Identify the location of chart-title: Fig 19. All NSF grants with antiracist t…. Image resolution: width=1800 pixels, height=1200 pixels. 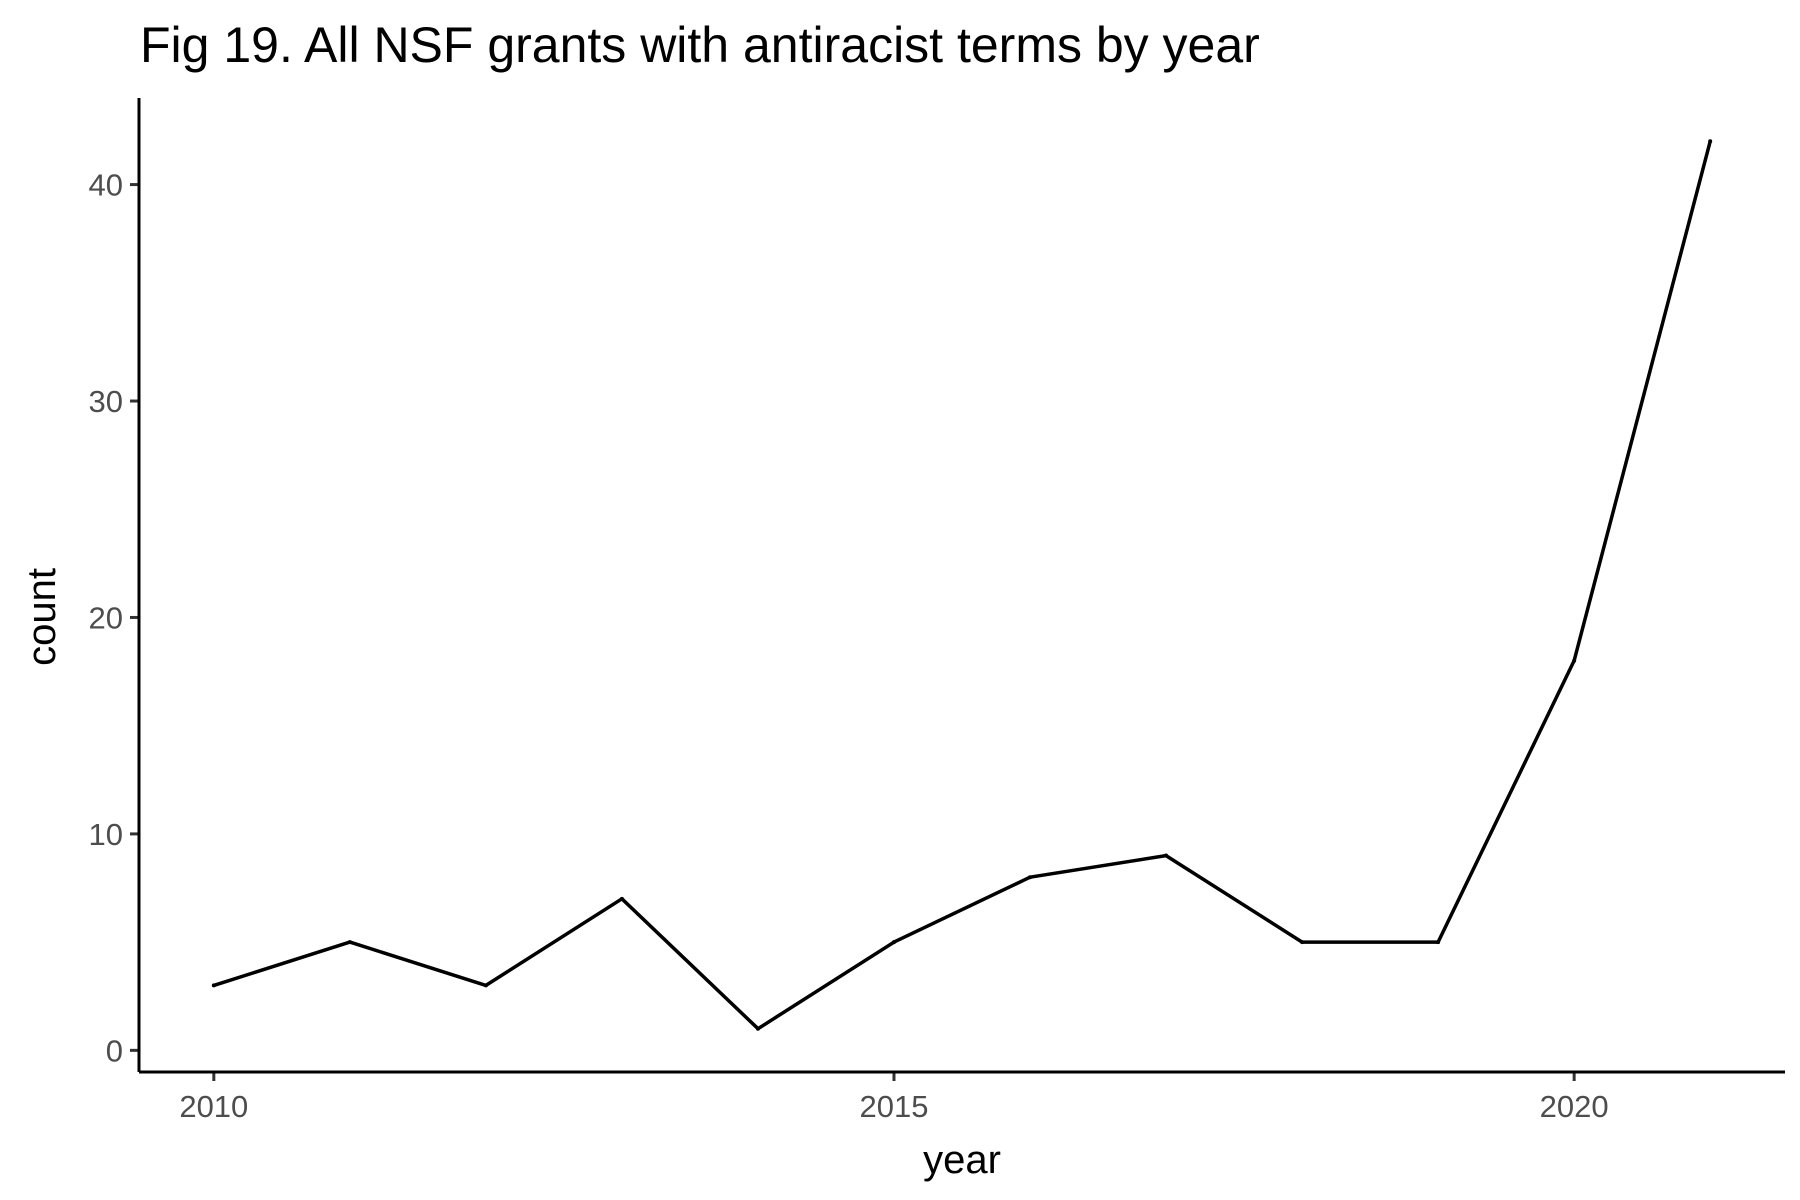
(700, 45).